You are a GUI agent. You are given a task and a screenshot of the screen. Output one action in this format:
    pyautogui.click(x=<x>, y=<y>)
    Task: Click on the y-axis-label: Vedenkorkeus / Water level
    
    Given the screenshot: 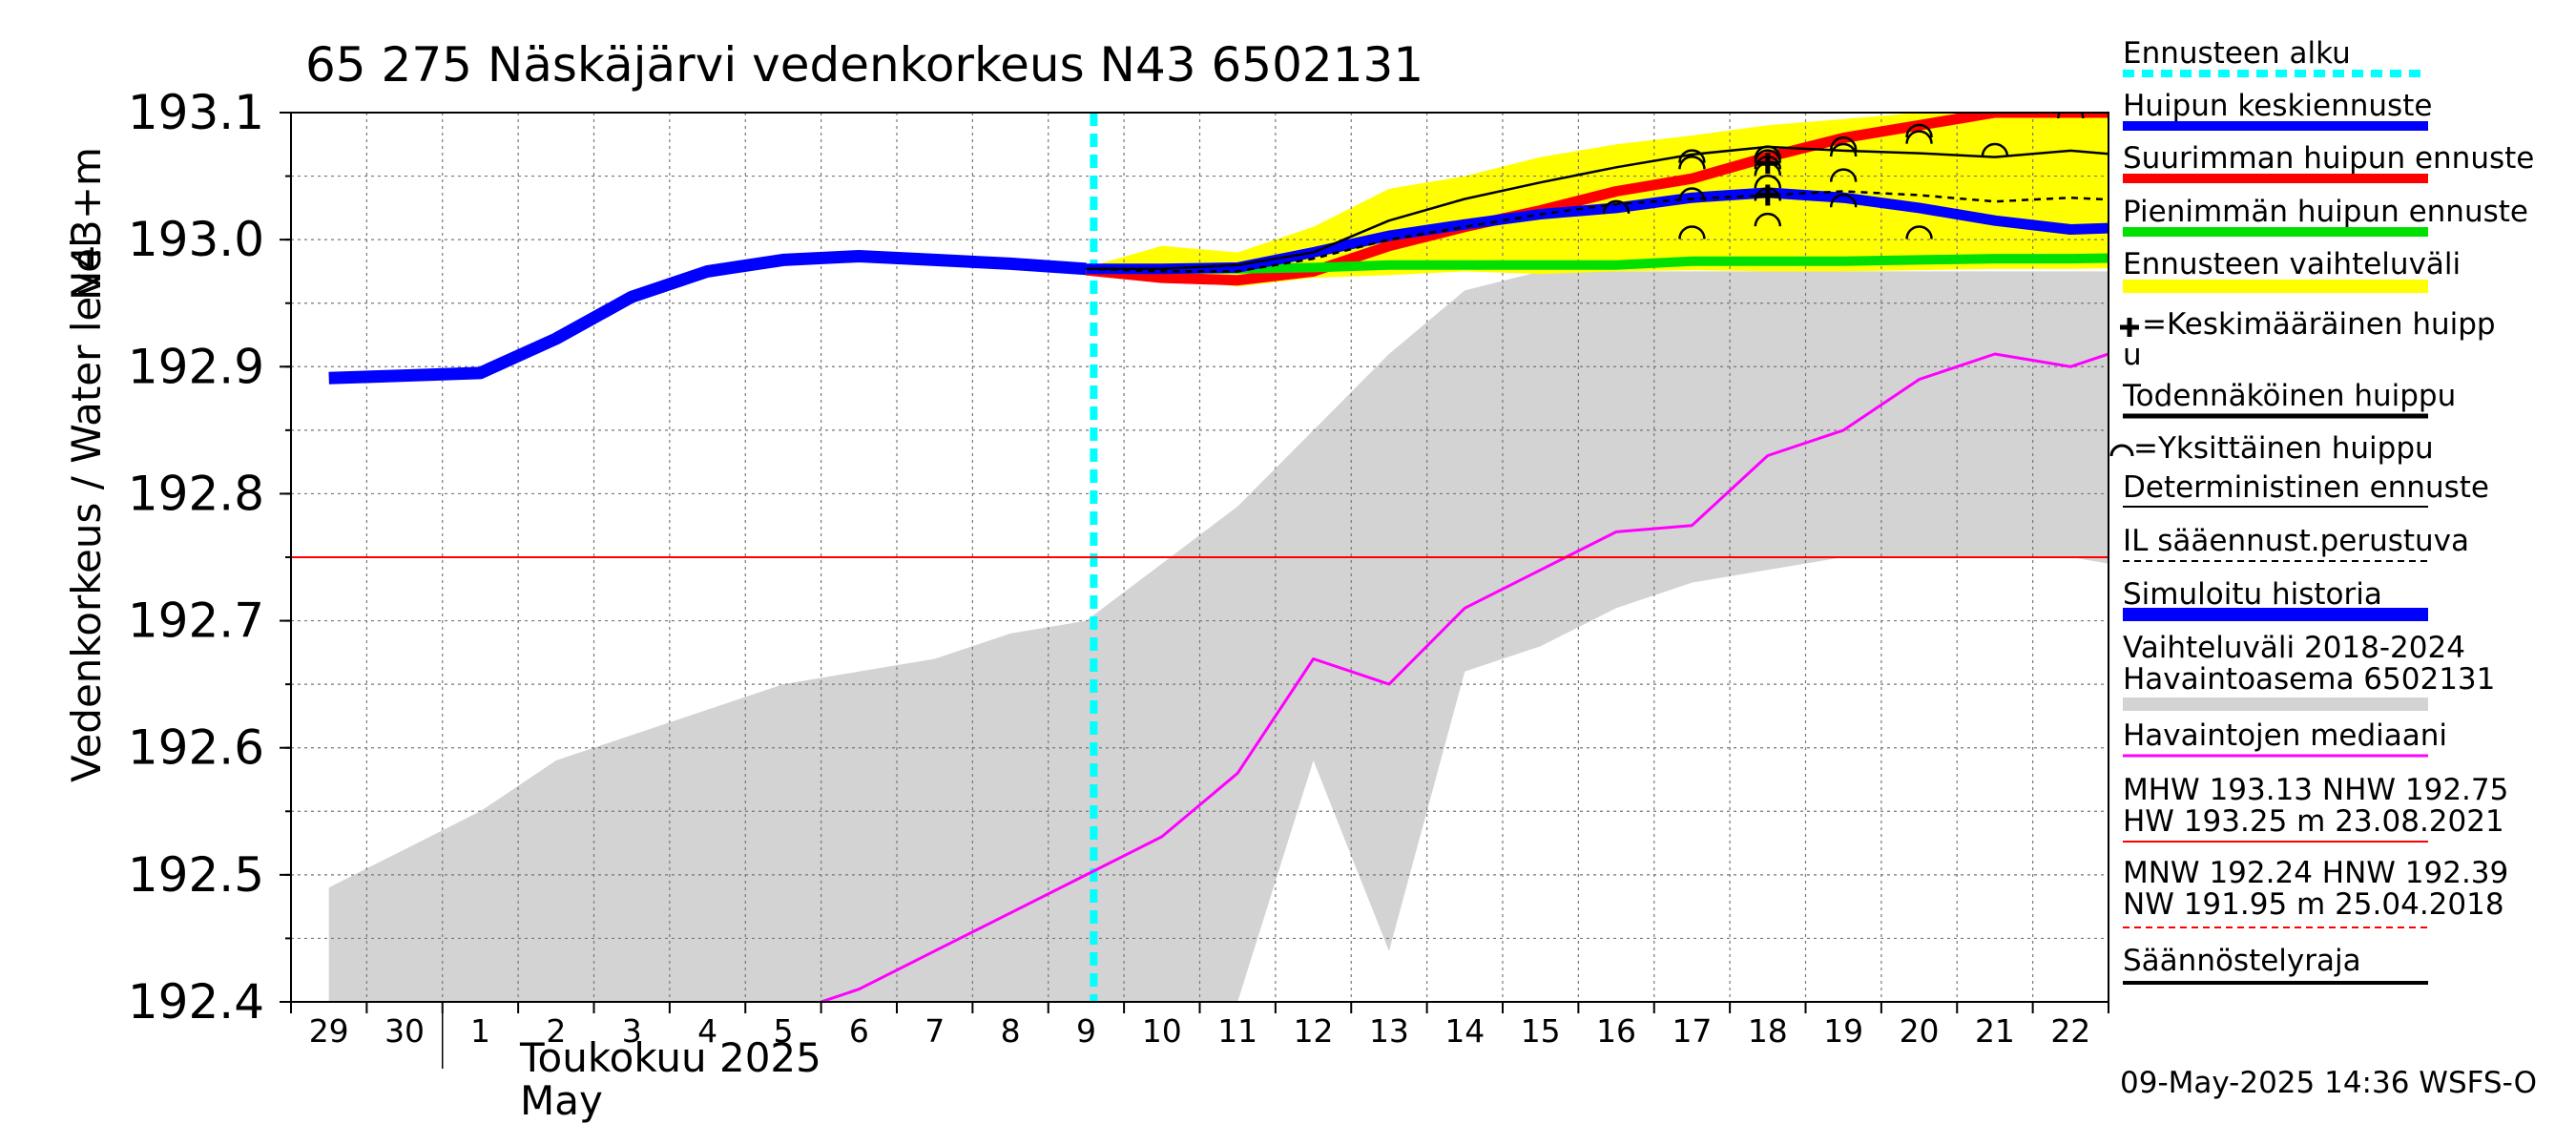 What is the action you would take?
    pyautogui.click(x=86, y=510)
    